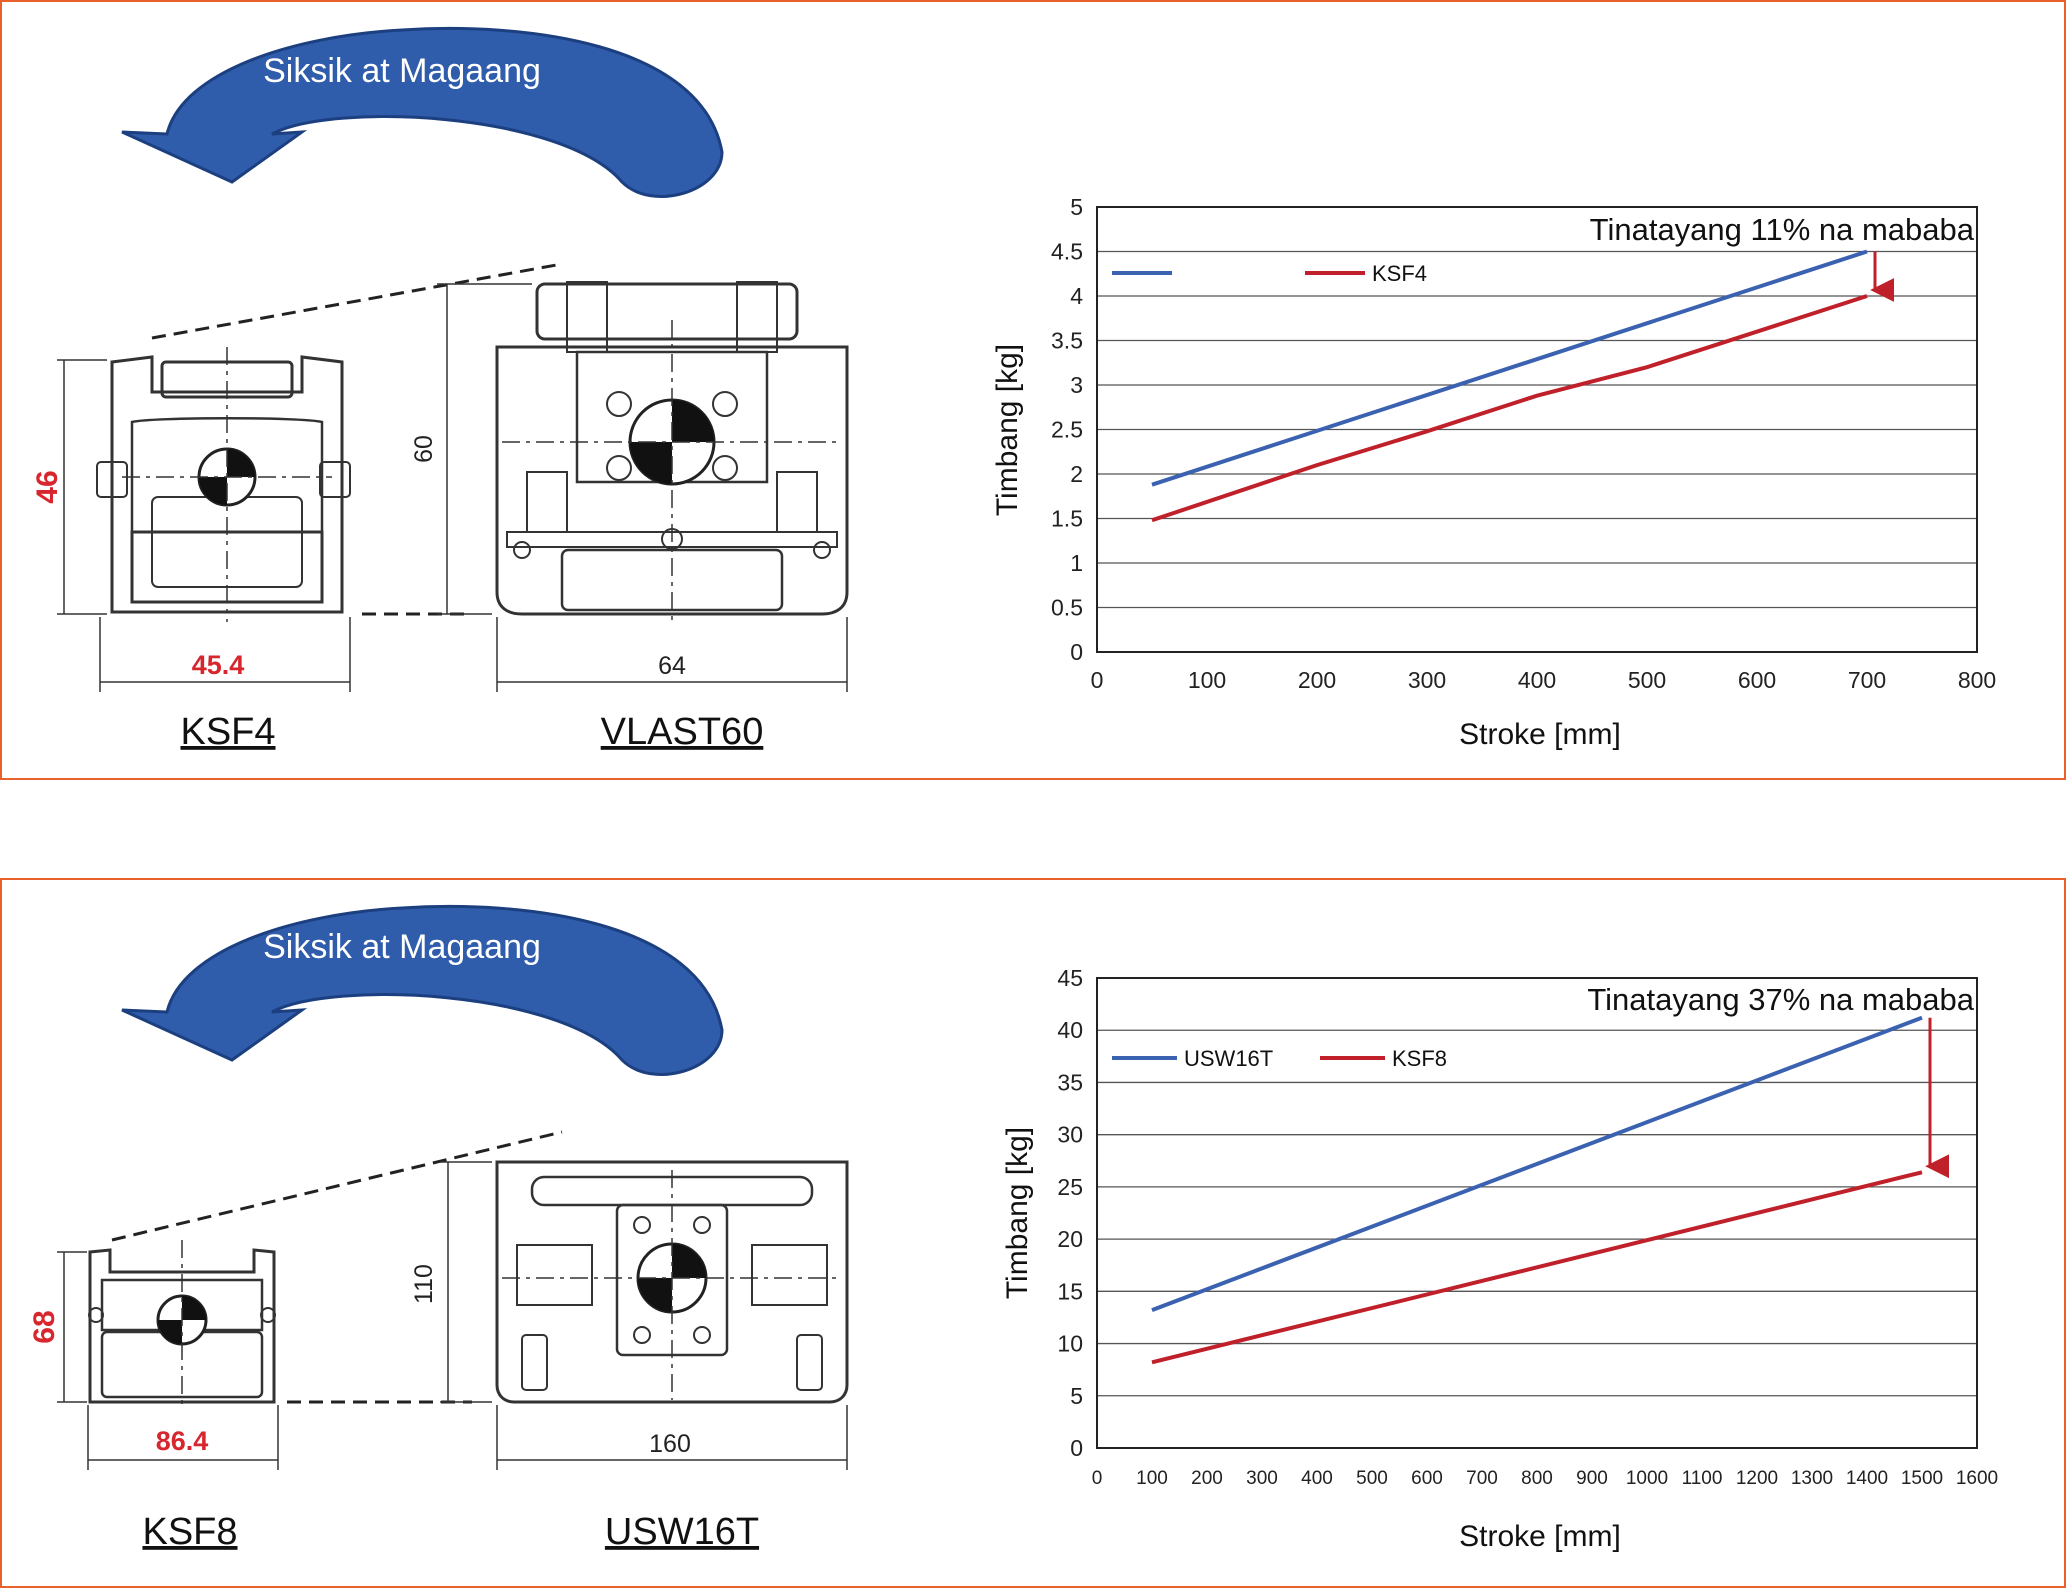 The width and height of the screenshot is (2068, 1595). I want to click on usw16t-dimensions, so click(644, 1315).